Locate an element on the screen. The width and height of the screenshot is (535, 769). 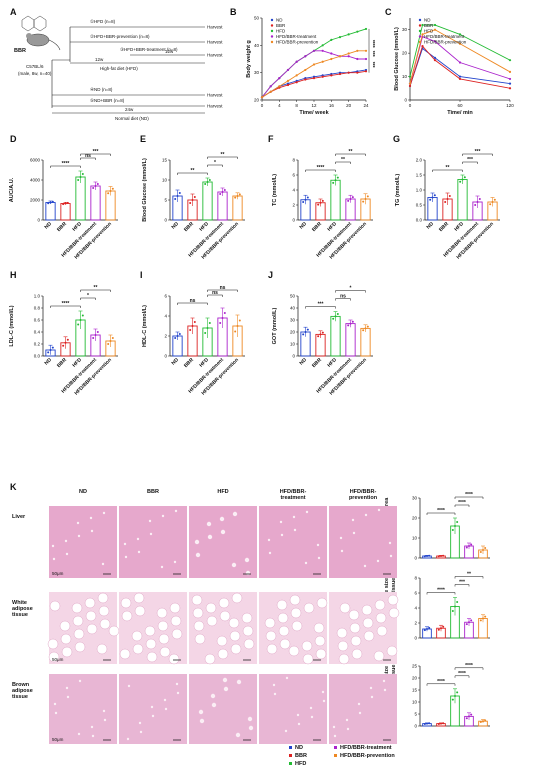
sig-label: ** is located at coordinates (343, 160).